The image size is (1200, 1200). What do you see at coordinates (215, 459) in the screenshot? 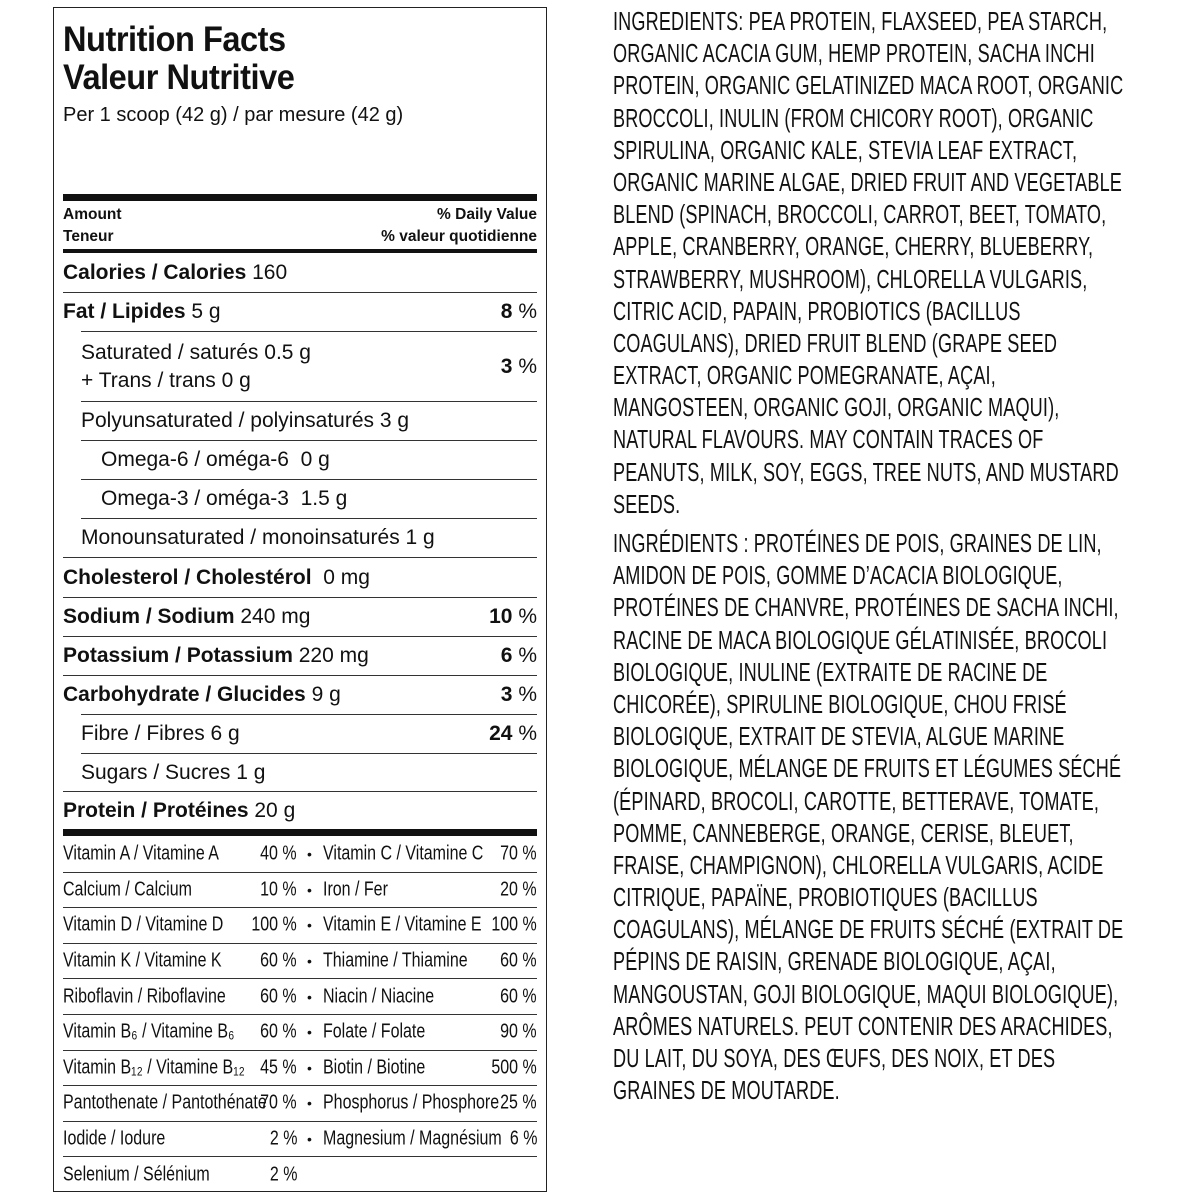
I see `nutrient-name: Omega-6 / oméga-6 0 g` at bounding box center [215, 459].